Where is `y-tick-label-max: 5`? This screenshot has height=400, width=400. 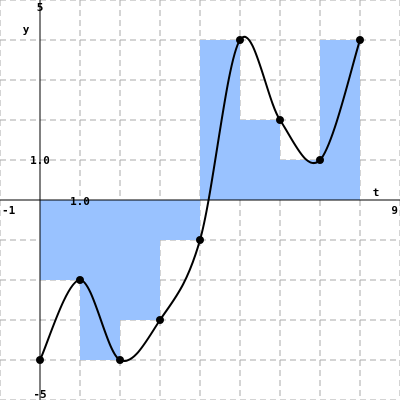
y-tick-label-max: 5 is located at coordinates (40, 7).